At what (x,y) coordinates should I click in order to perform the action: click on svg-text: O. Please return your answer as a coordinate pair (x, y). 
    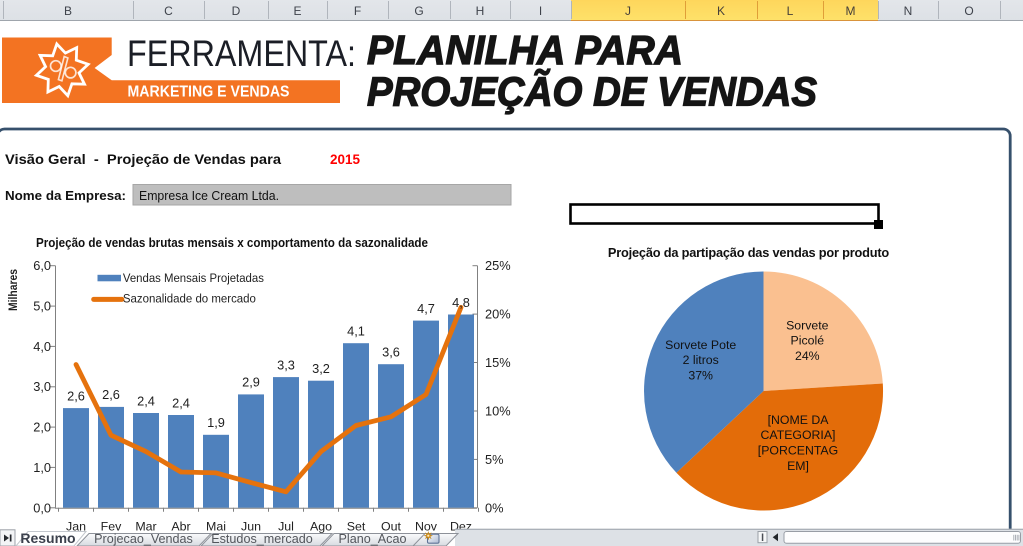
    Looking at the image, I should click on (968, 11).